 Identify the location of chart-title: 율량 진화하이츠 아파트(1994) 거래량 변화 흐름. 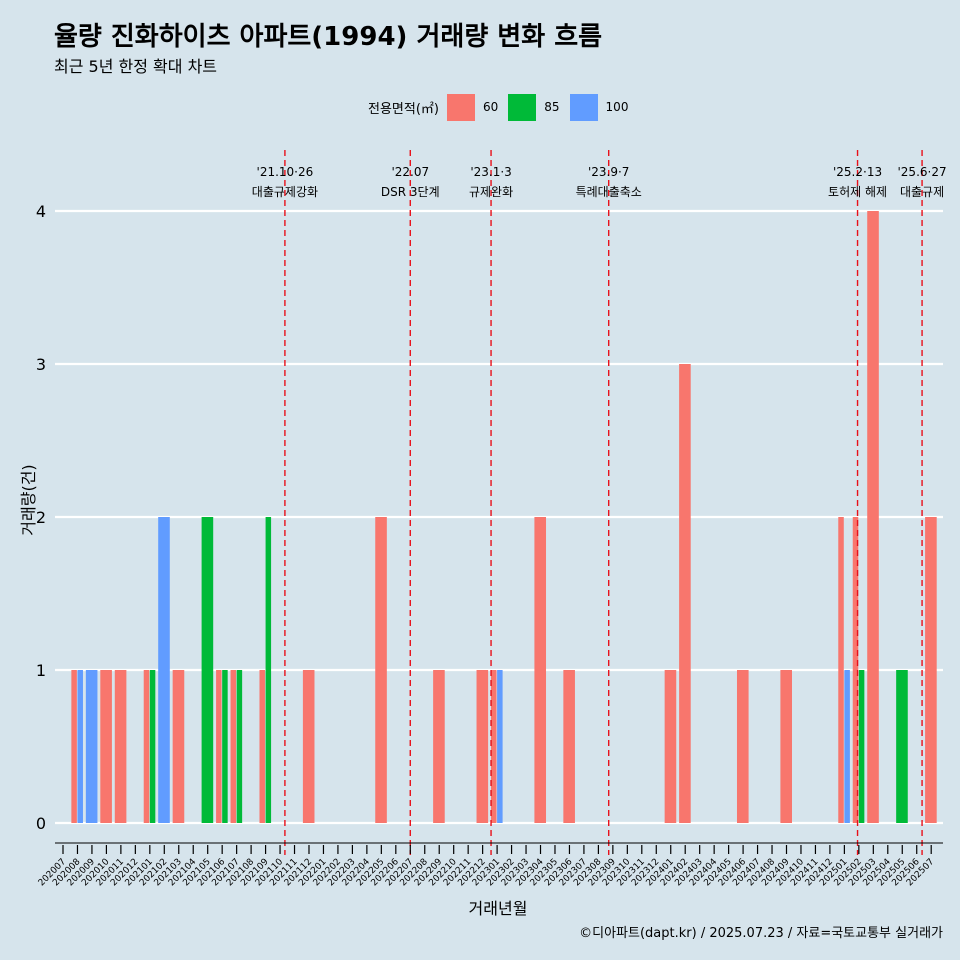
(328, 37).